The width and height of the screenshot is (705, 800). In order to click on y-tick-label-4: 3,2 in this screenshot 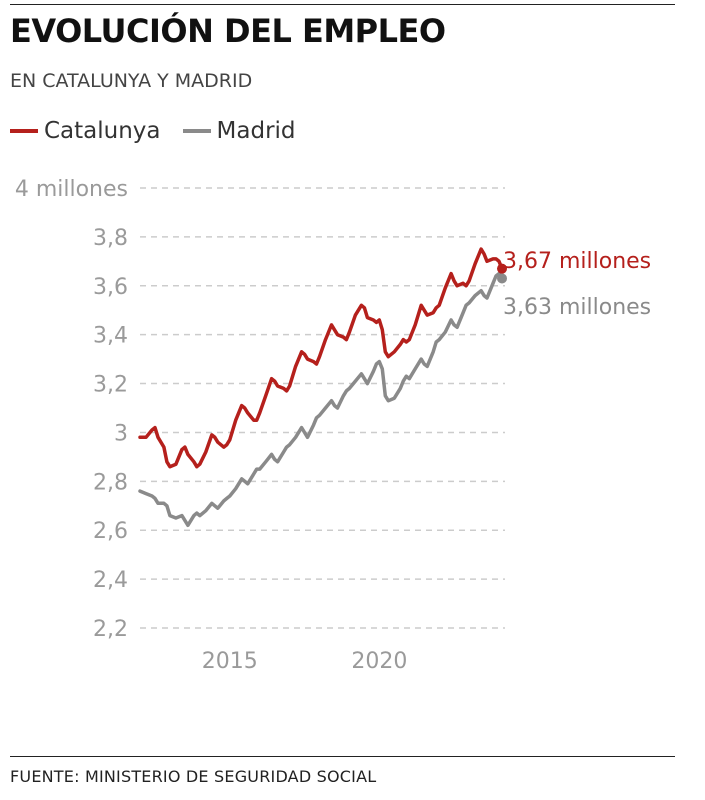, I will do `click(110, 385)`.